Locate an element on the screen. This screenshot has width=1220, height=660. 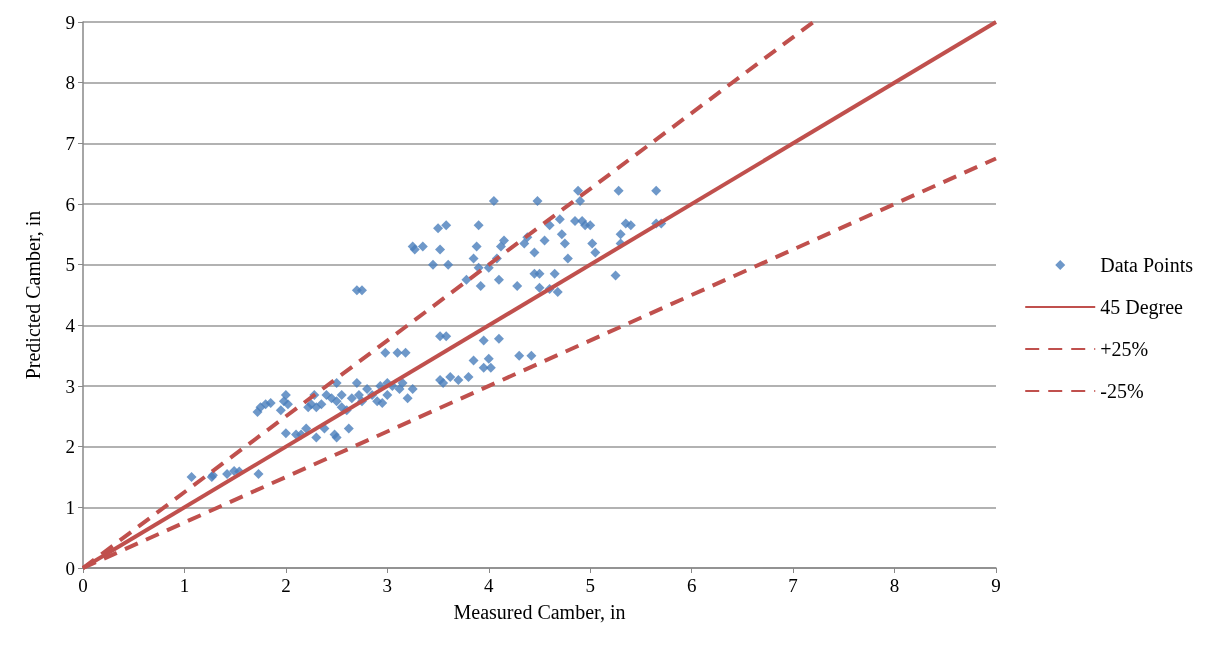
legend-label: +25% is located at coordinates (1124, 349).